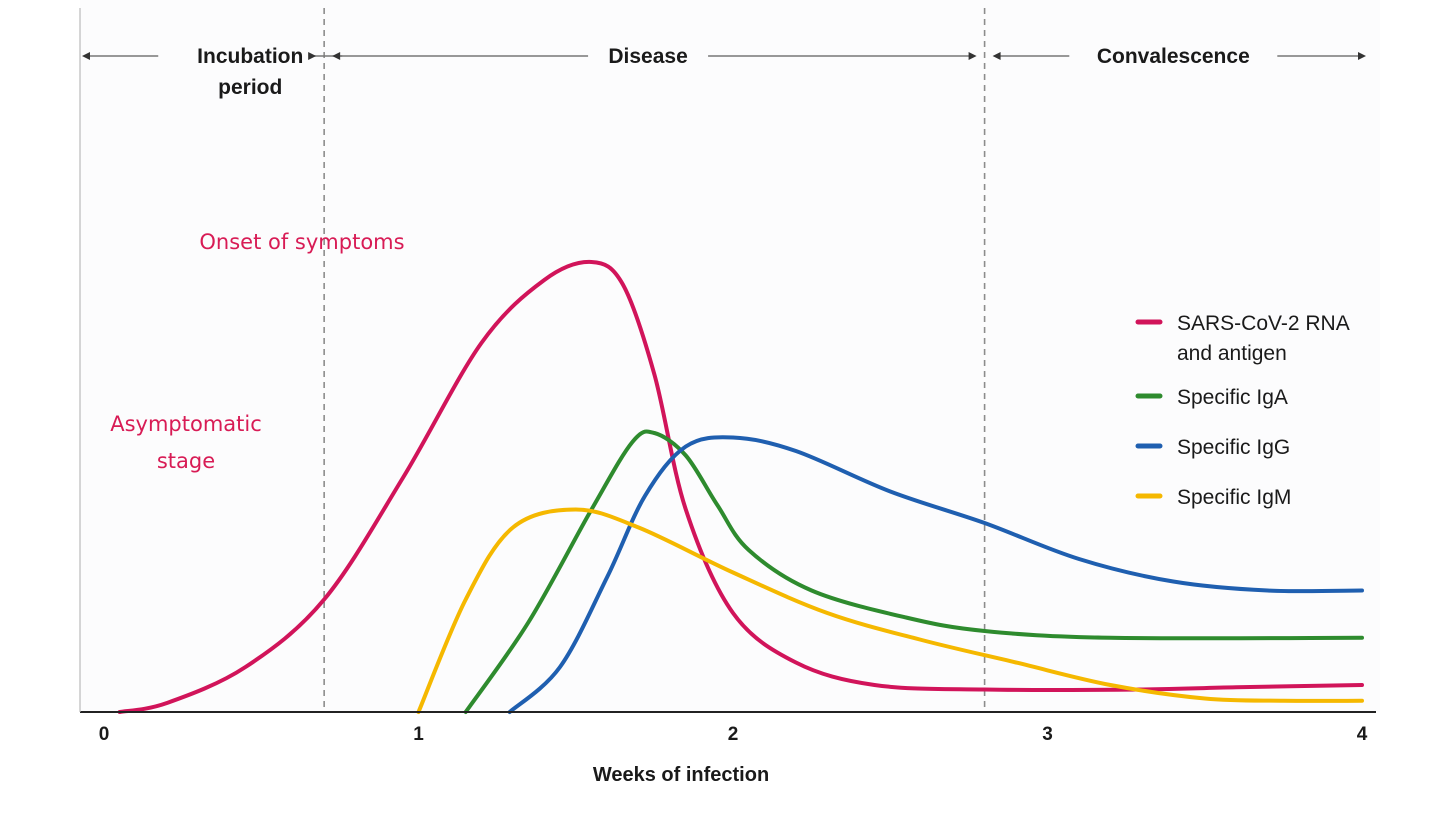  Describe the element at coordinates (1232, 353) in the screenshot. I see `legend-label: and antigen` at that location.